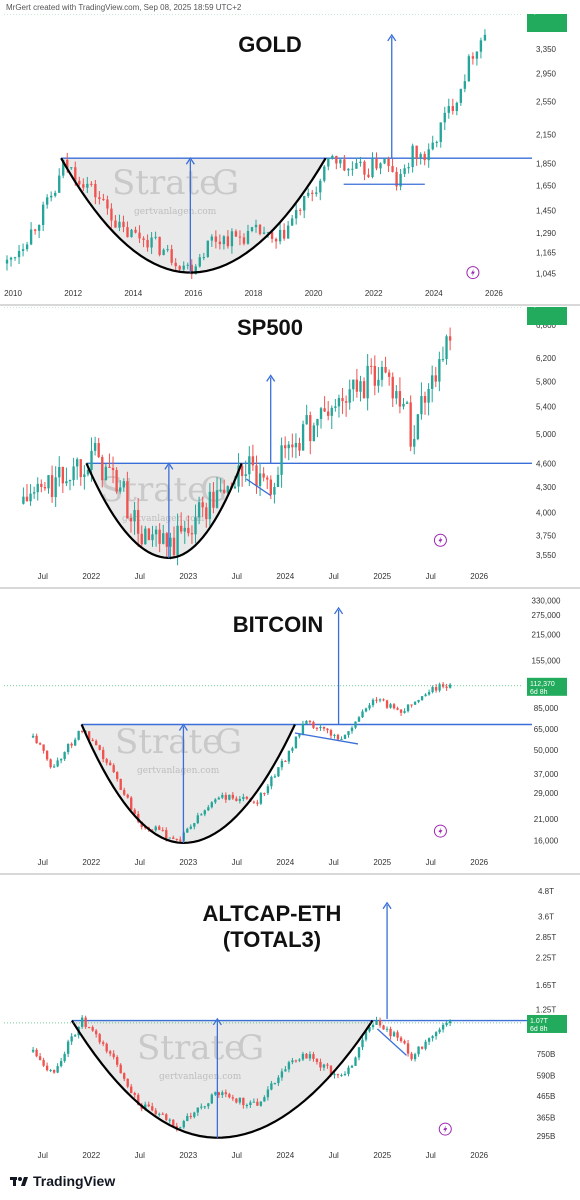 Image resolution: width=580 pixels, height=1200 pixels. What do you see at coordinates (270, 327) in the screenshot?
I see `chart-title: SP500` at bounding box center [270, 327].